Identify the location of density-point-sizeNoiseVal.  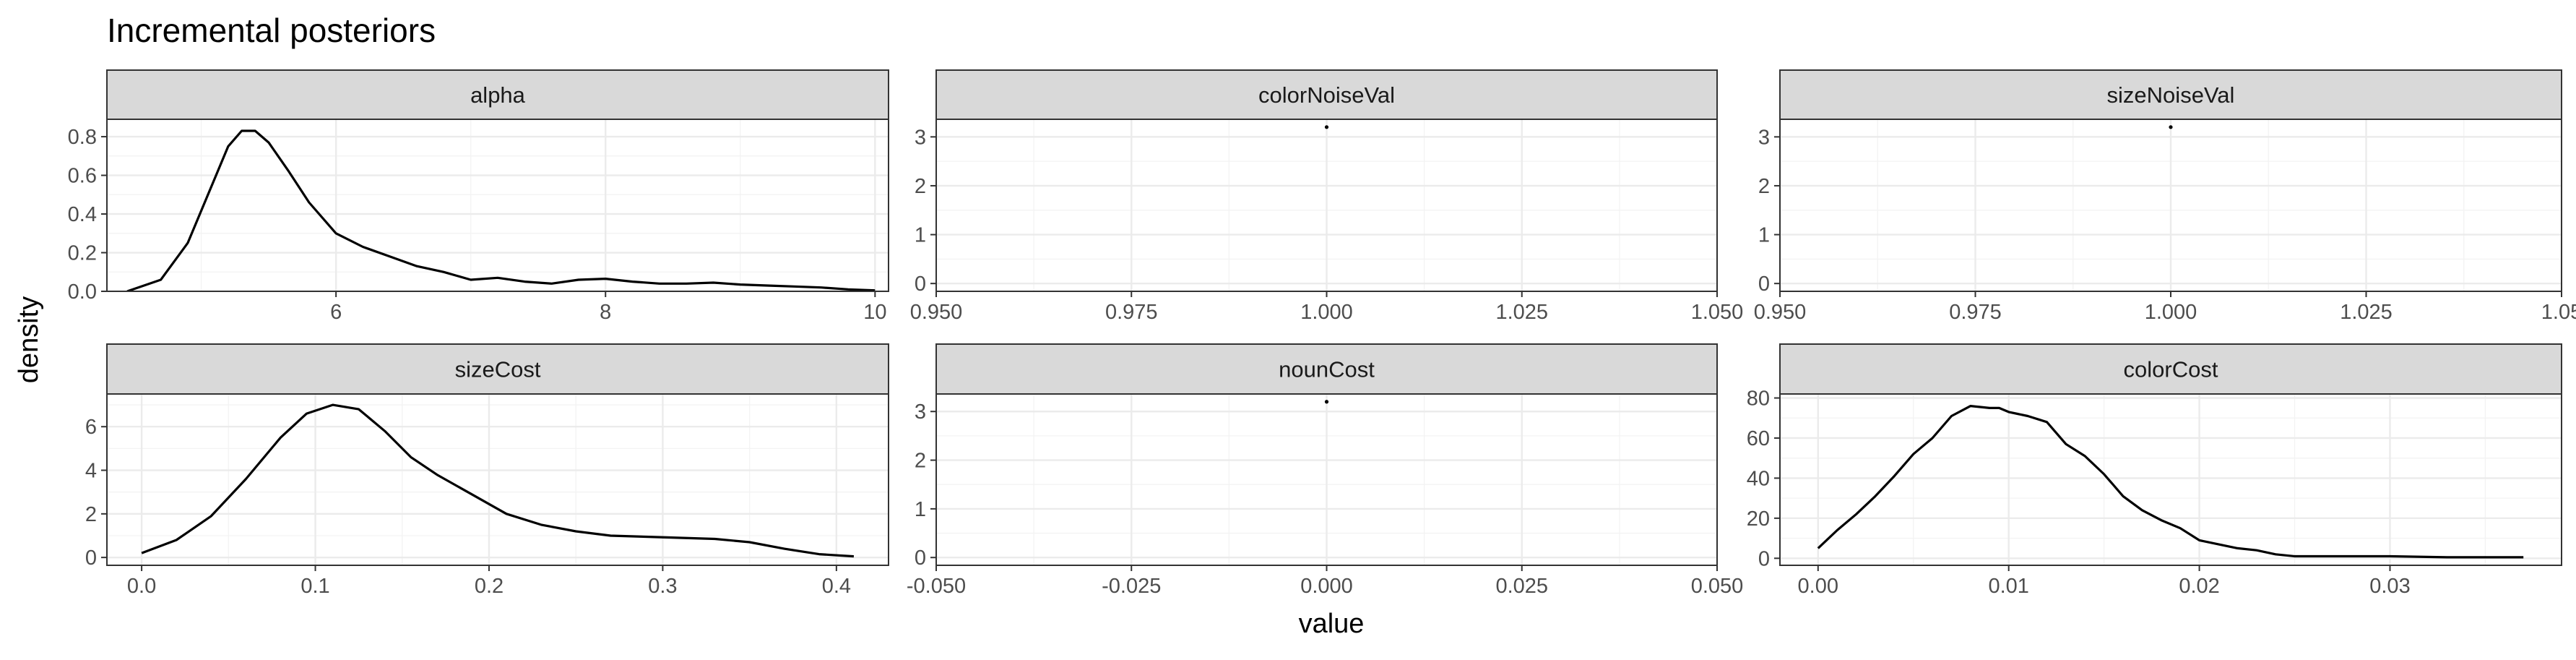
(2171, 127).